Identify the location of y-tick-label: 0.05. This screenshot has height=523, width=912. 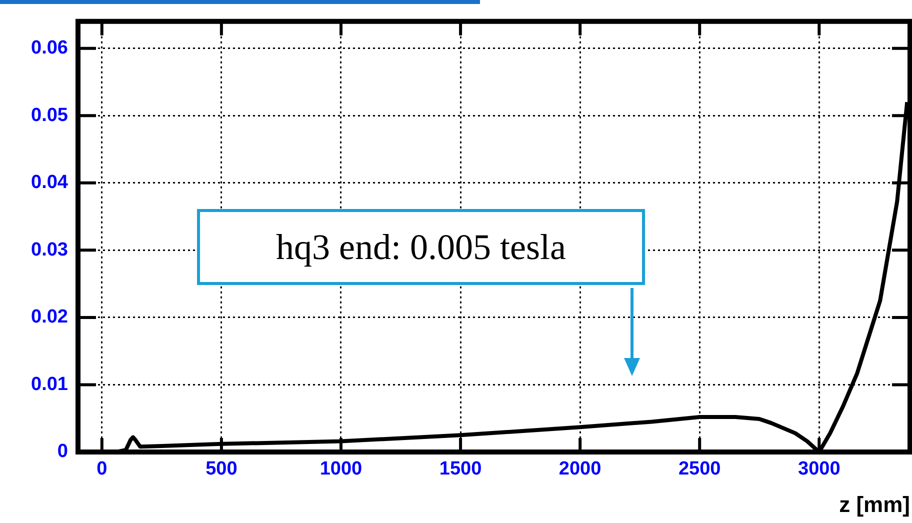
(49, 115).